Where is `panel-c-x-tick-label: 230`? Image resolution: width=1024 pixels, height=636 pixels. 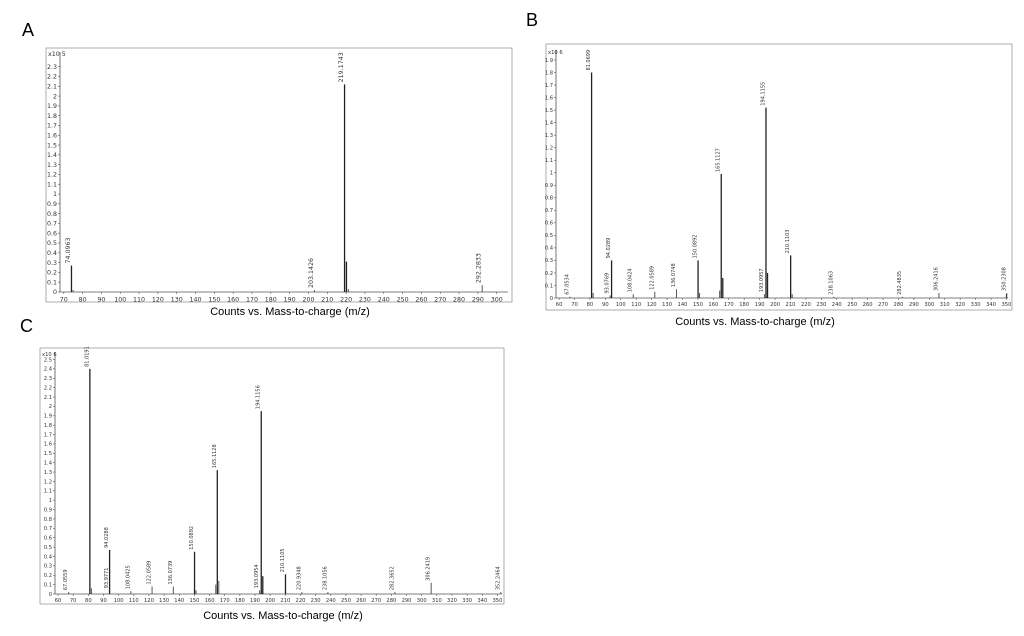
panel-c-x-tick-label: 230 is located at coordinates (316, 601).